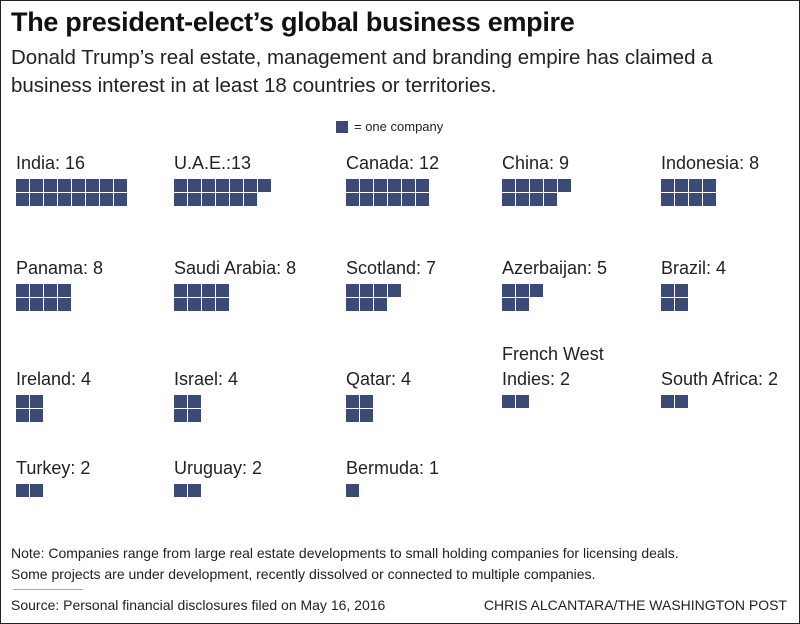  What do you see at coordinates (235, 284) in the screenshot?
I see `country-saudi-arabia: Saudi Arabia: 8` at bounding box center [235, 284].